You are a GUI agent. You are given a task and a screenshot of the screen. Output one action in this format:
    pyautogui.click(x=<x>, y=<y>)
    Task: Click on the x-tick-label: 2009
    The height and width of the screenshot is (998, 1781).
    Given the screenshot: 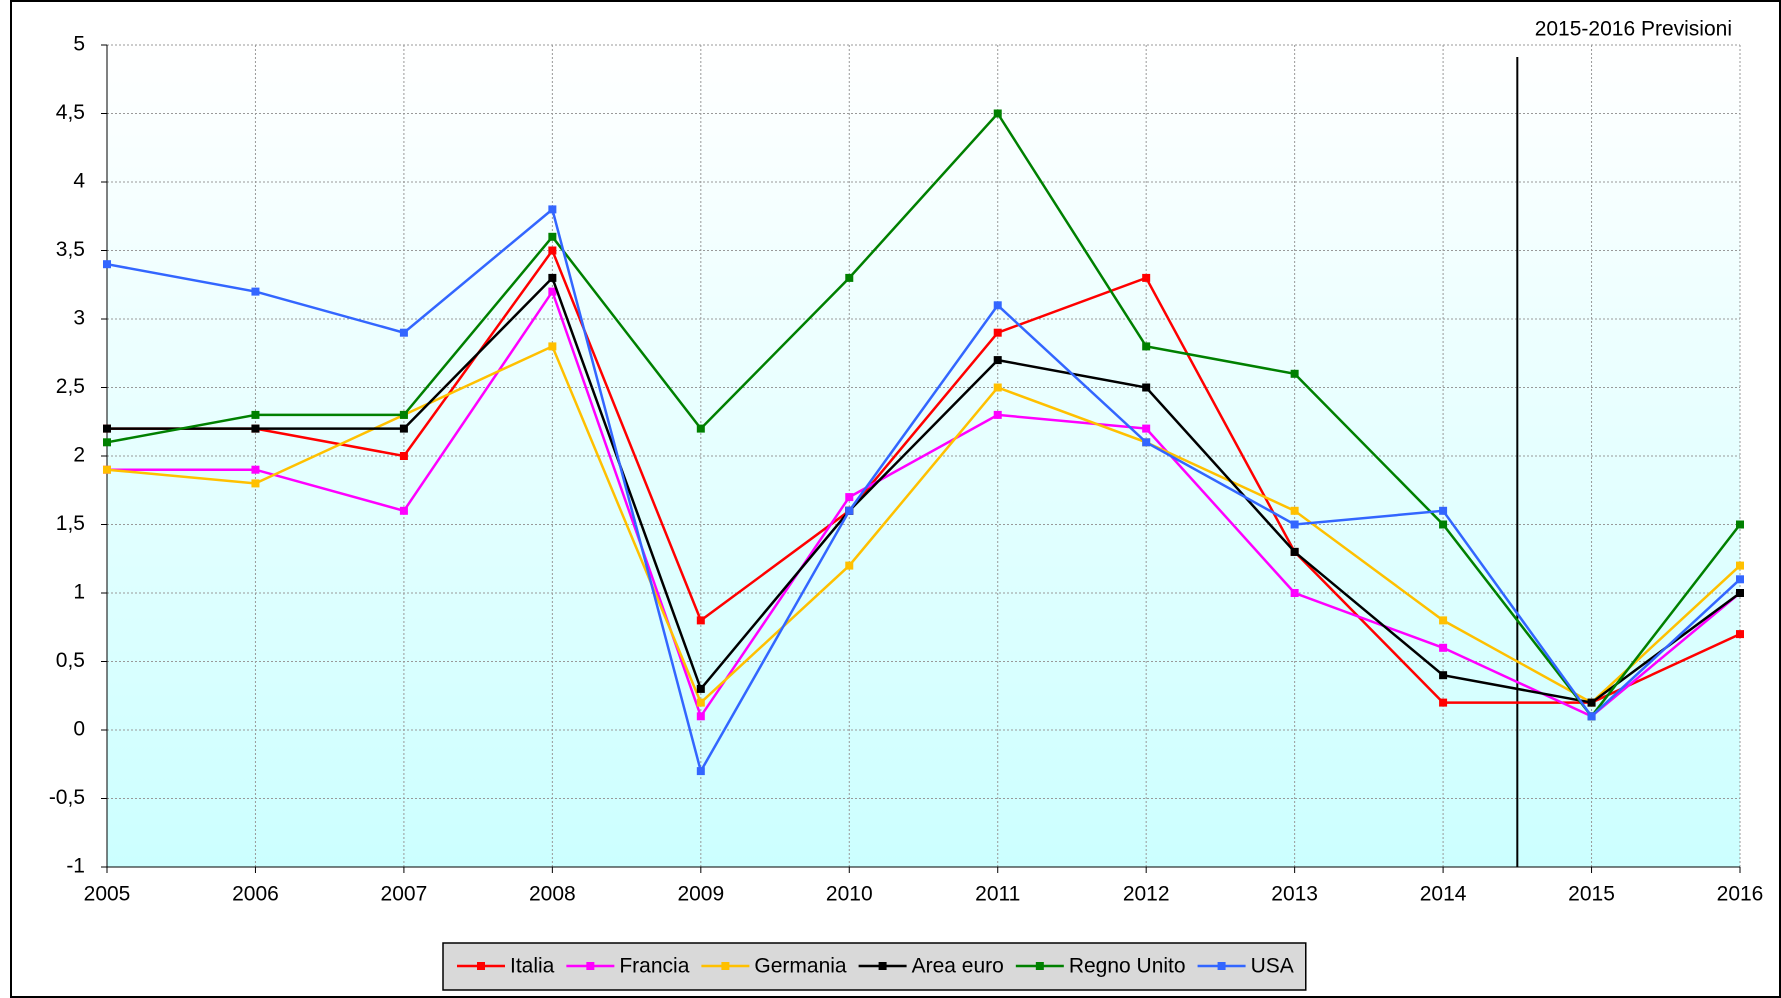 What is the action you would take?
    pyautogui.click(x=700, y=894)
    